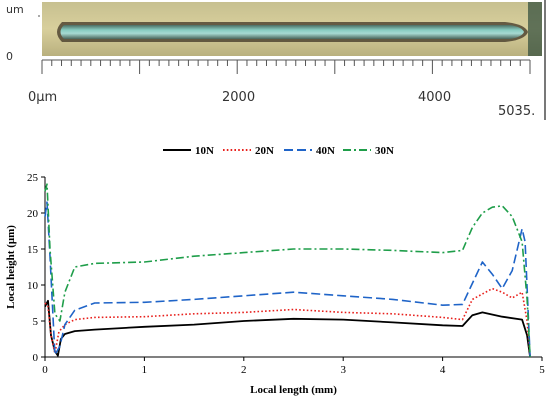 The width and height of the screenshot is (550, 402). I want to click on length-ruler: 0μm 2000 4000 5035., so click(281, 89).